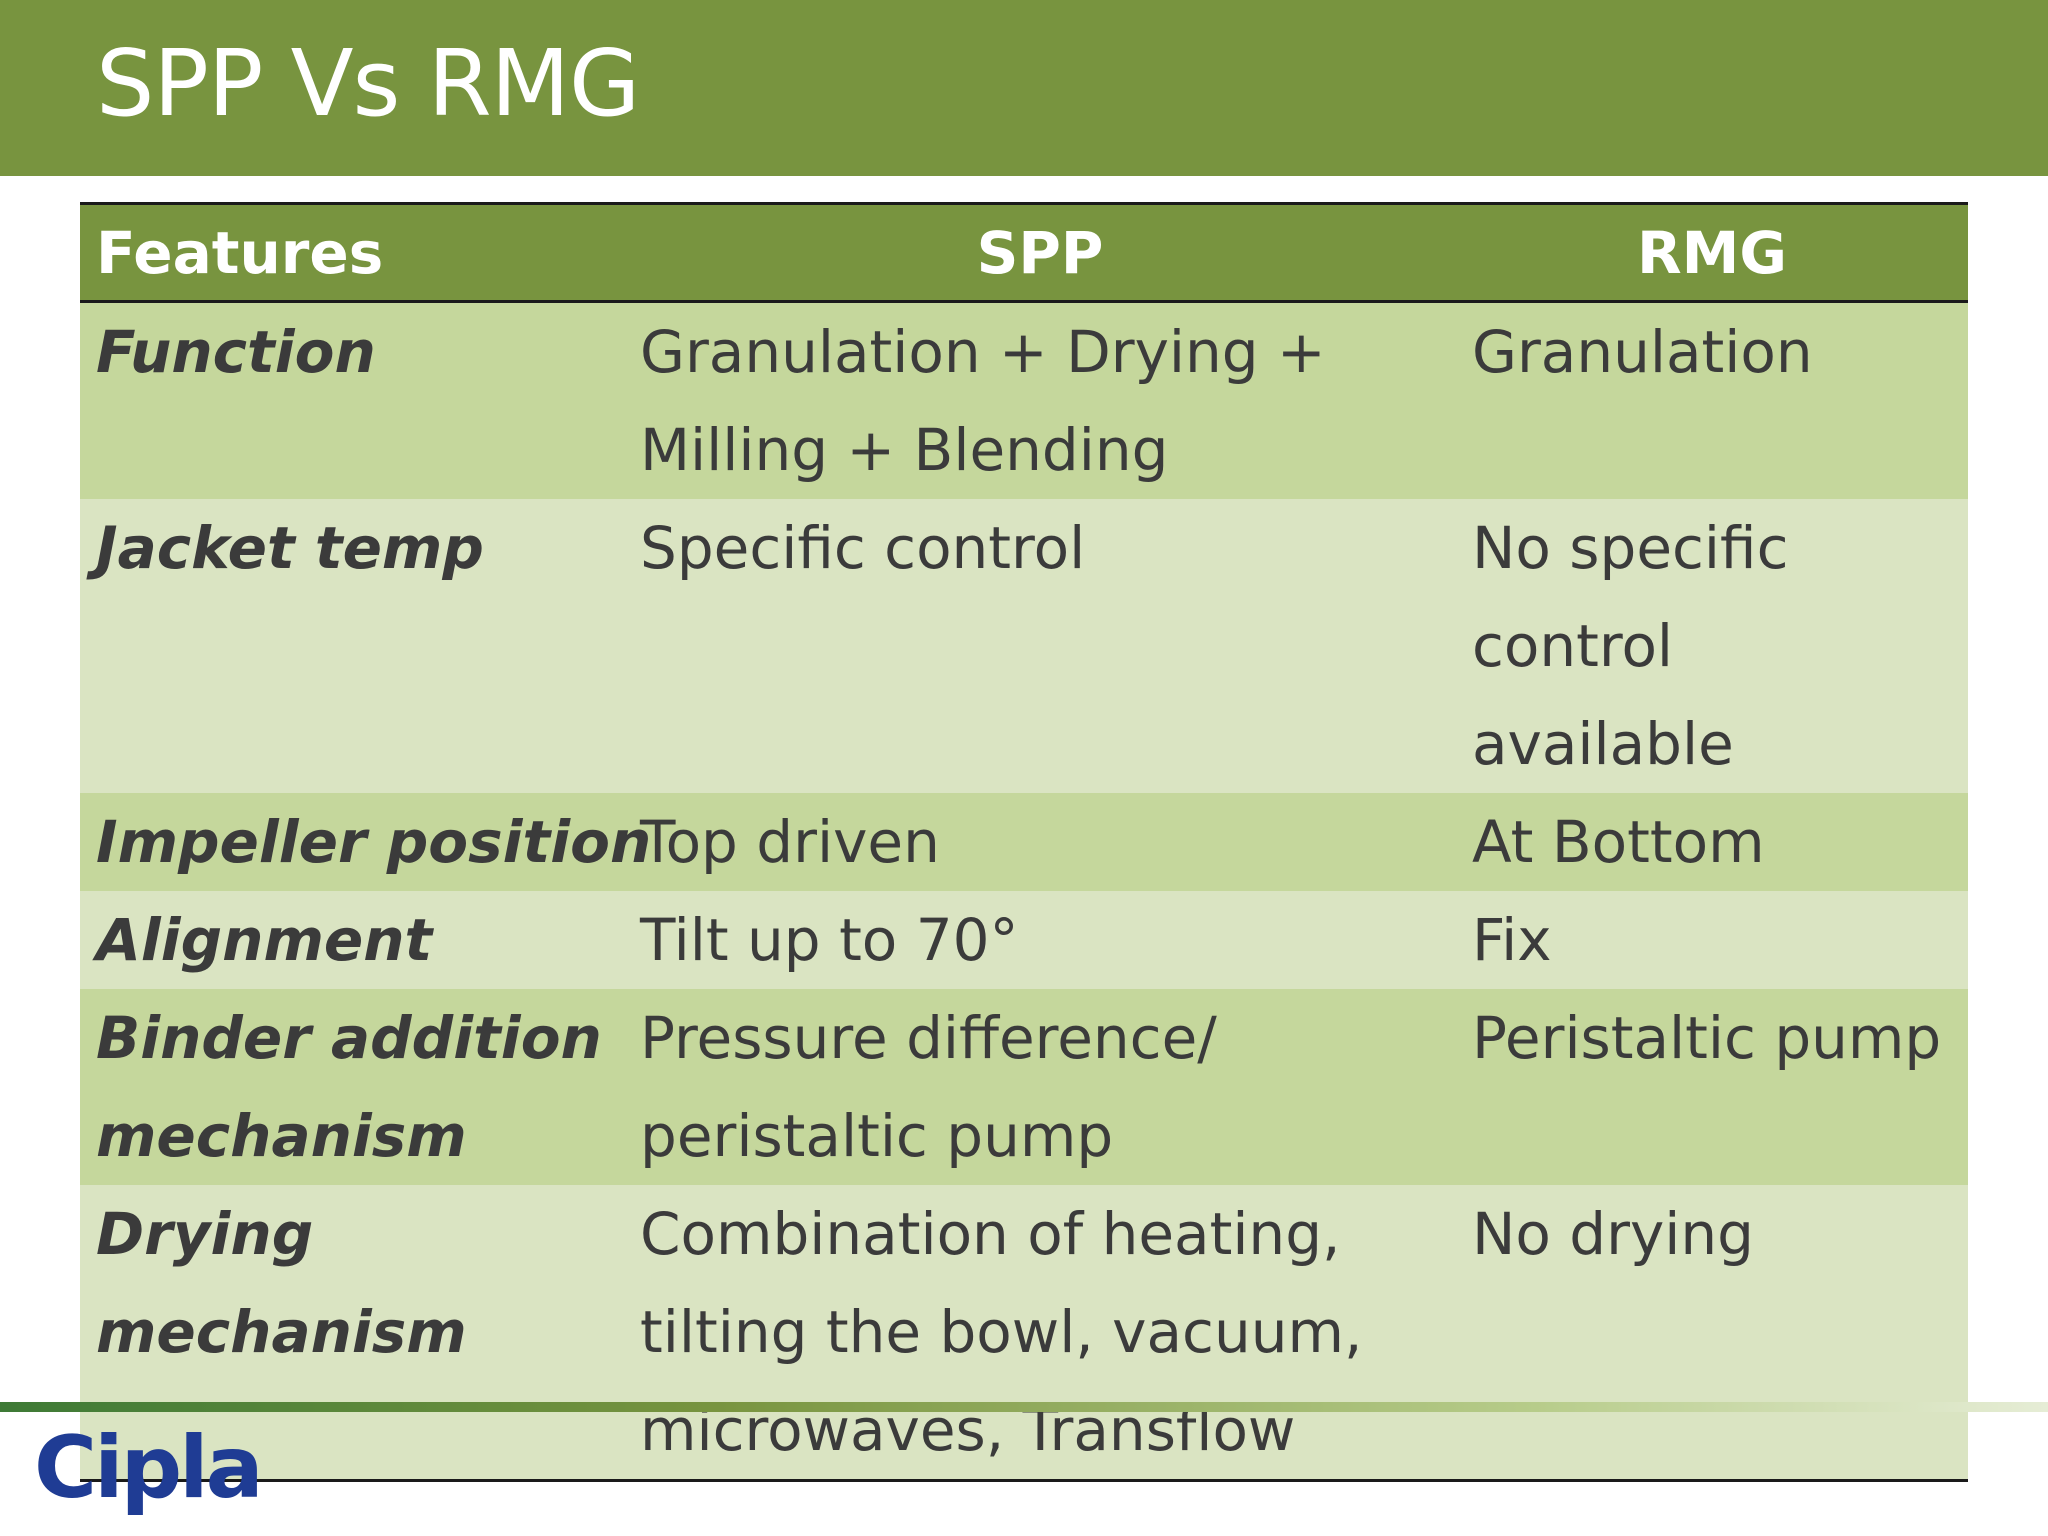  What do you see at coordinates (264, 940) in the screenshot?
I see `feature-cell: Alignment` at bounding box center [264, 940].